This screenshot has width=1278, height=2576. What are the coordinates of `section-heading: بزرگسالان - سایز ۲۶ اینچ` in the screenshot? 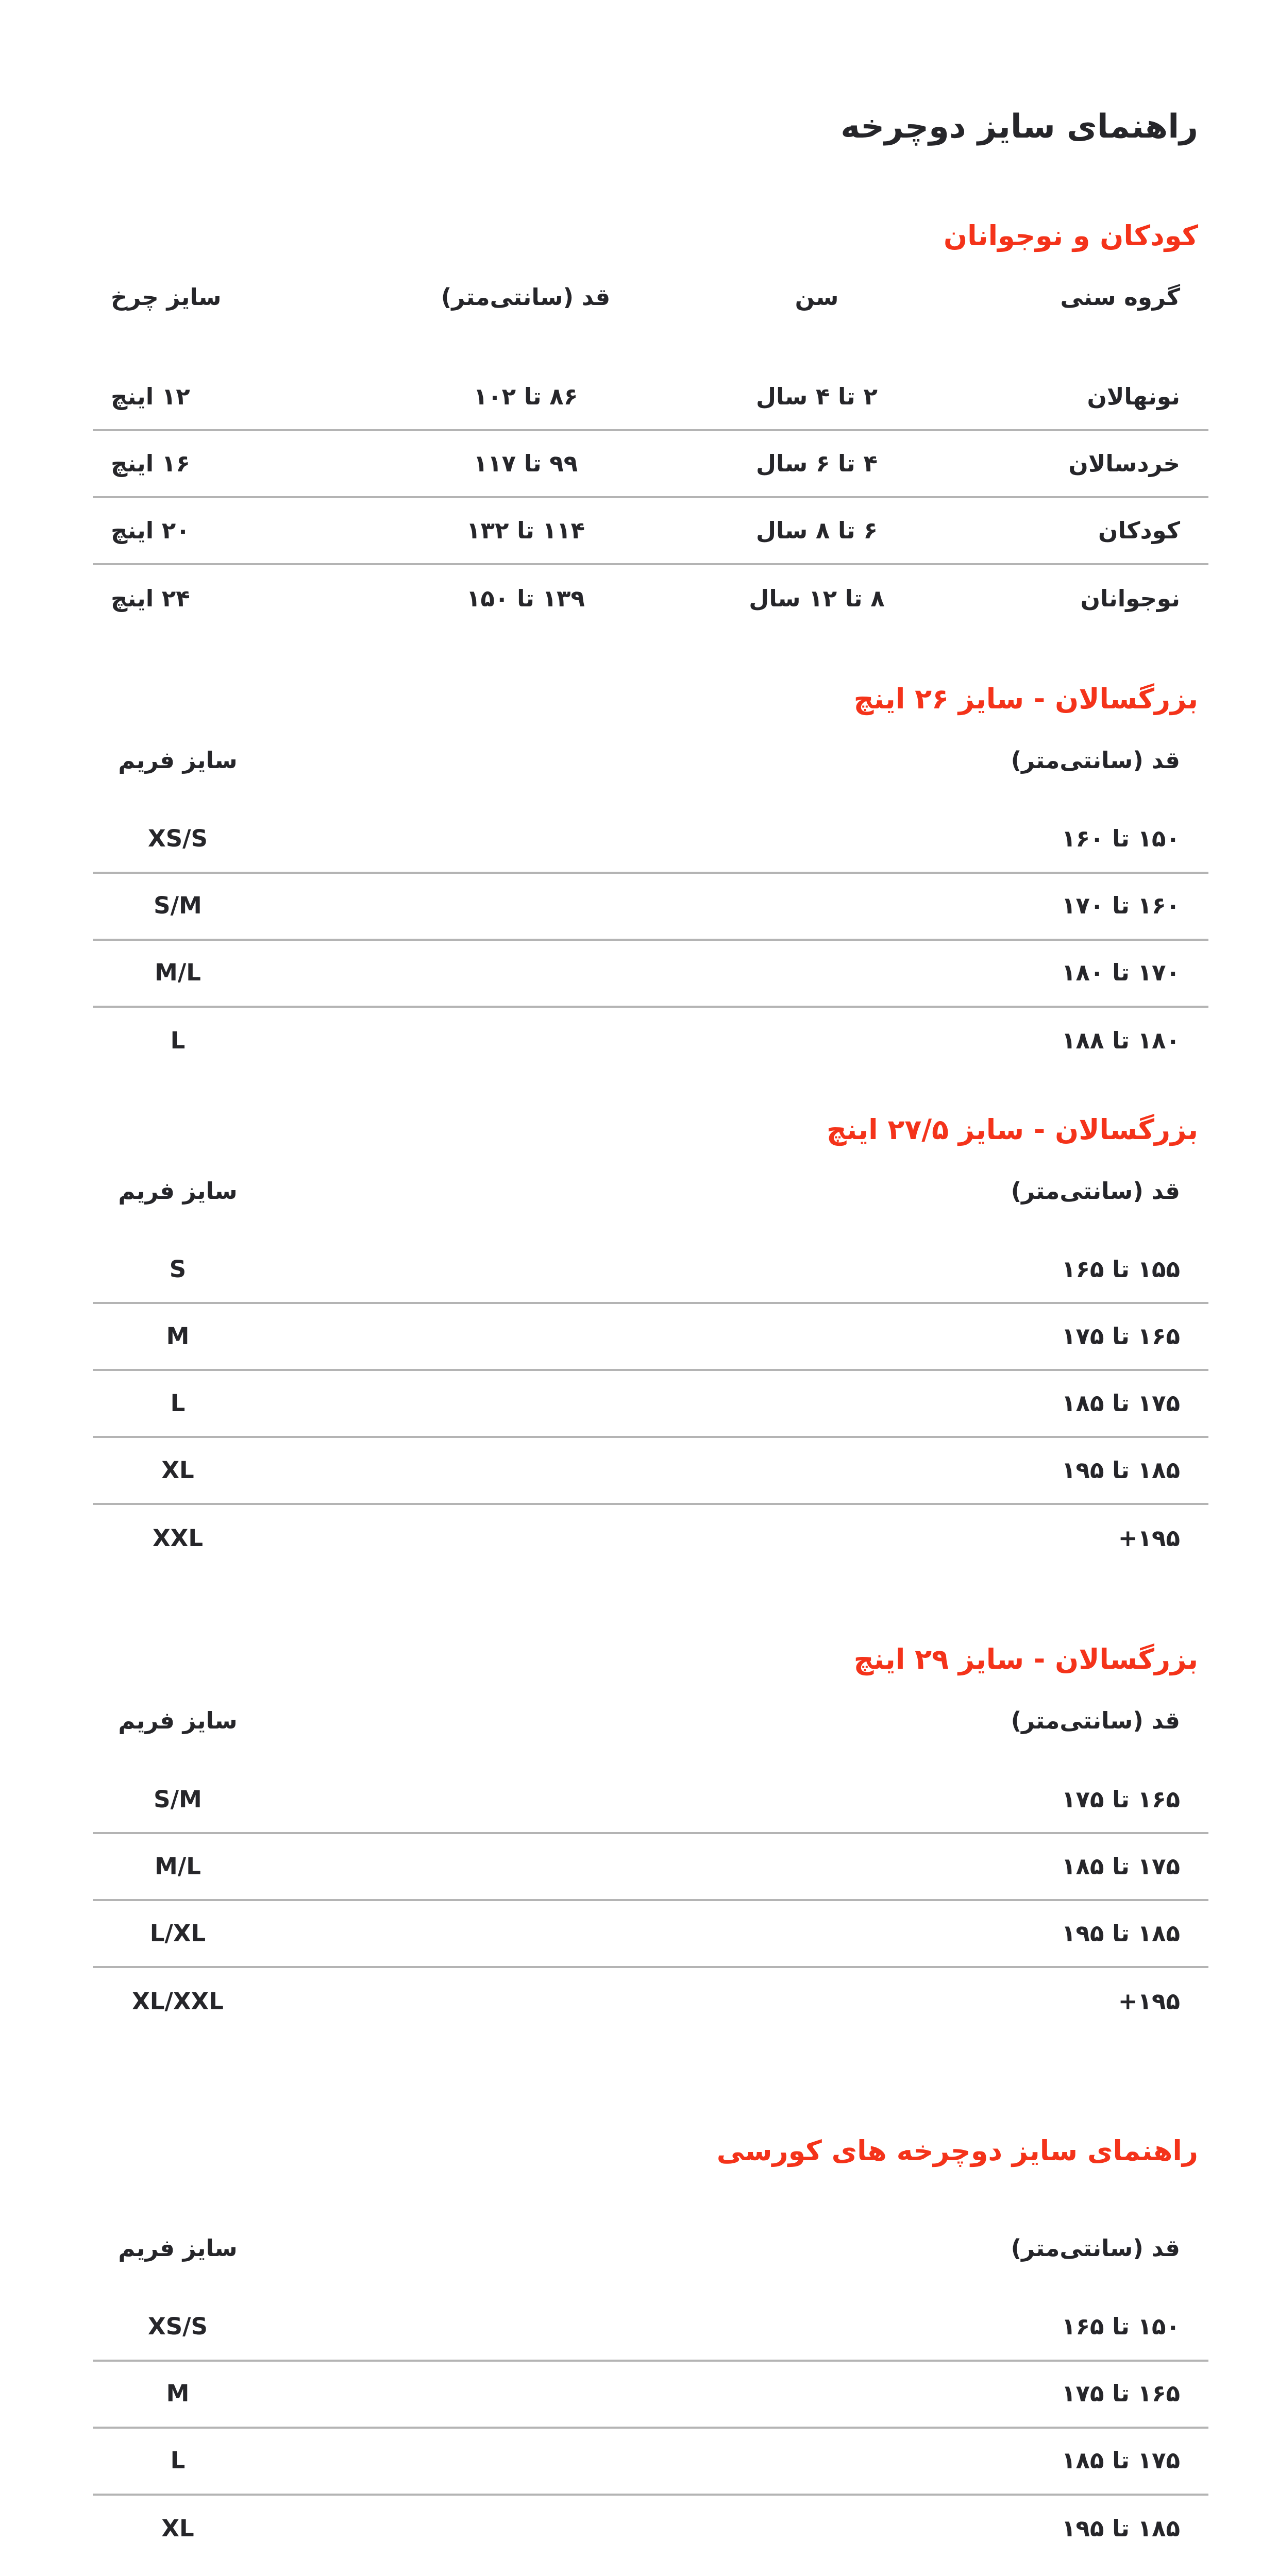 It's located at (1025, 698).